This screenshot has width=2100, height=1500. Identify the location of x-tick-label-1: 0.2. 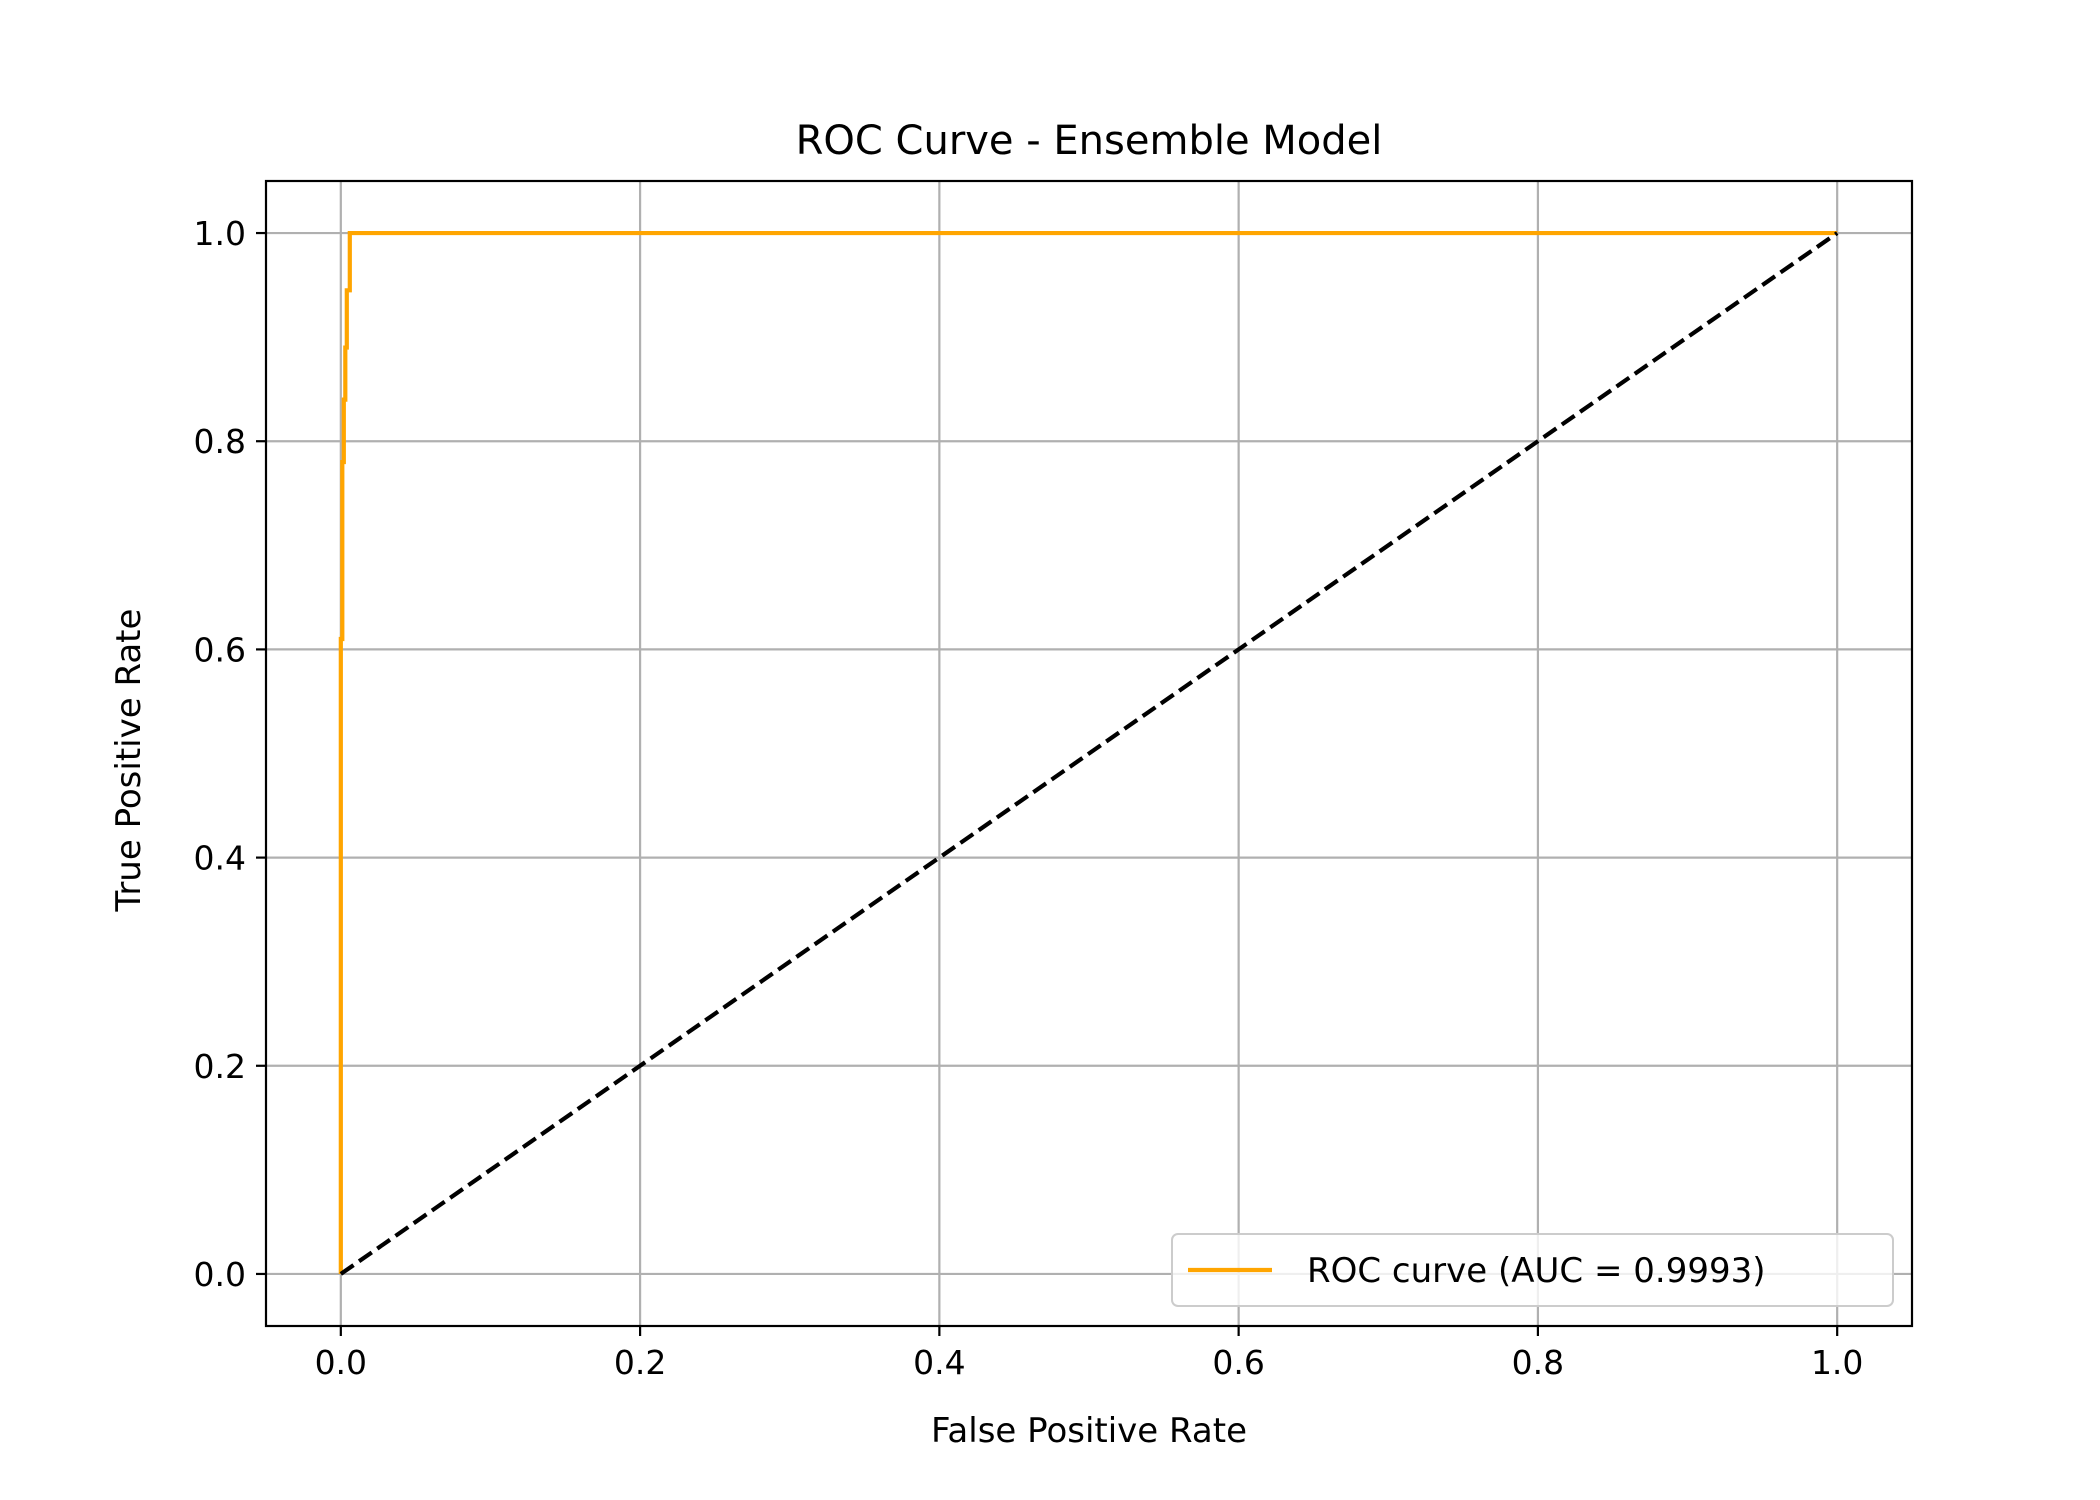
(640, 1362).